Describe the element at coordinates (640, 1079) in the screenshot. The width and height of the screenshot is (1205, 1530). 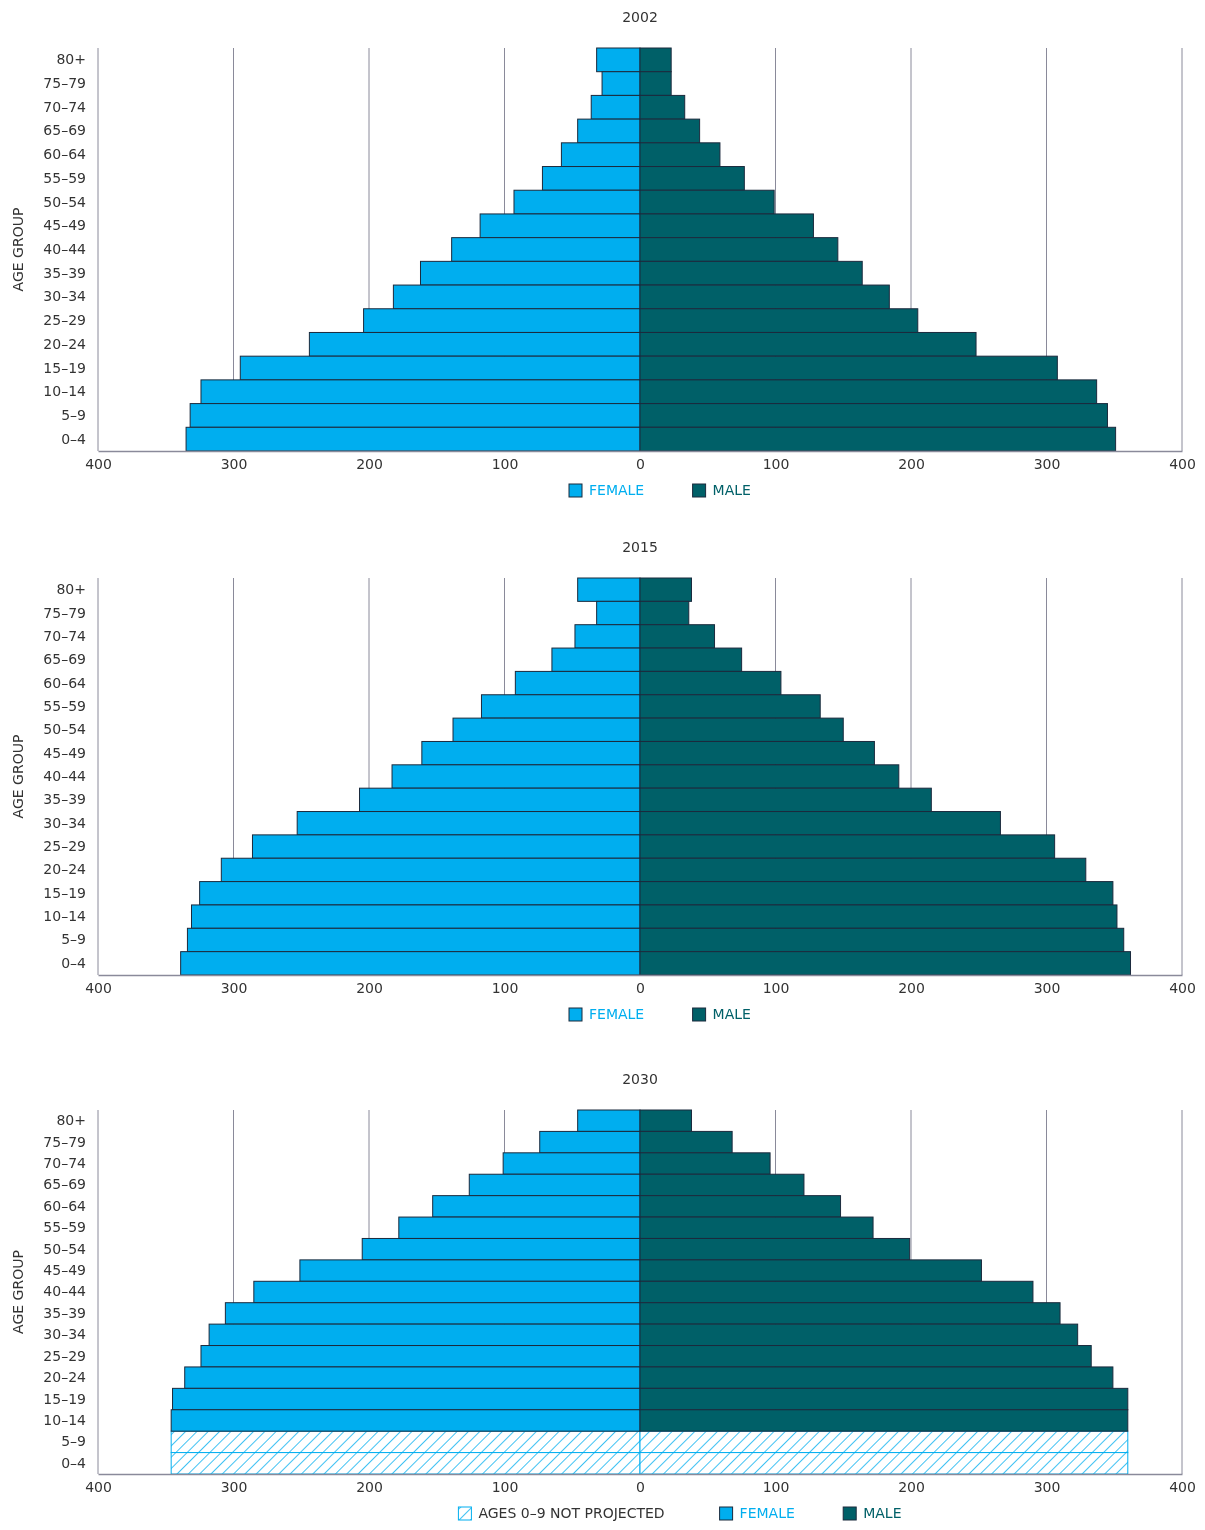
I see `chart-title: 2030` at that location.